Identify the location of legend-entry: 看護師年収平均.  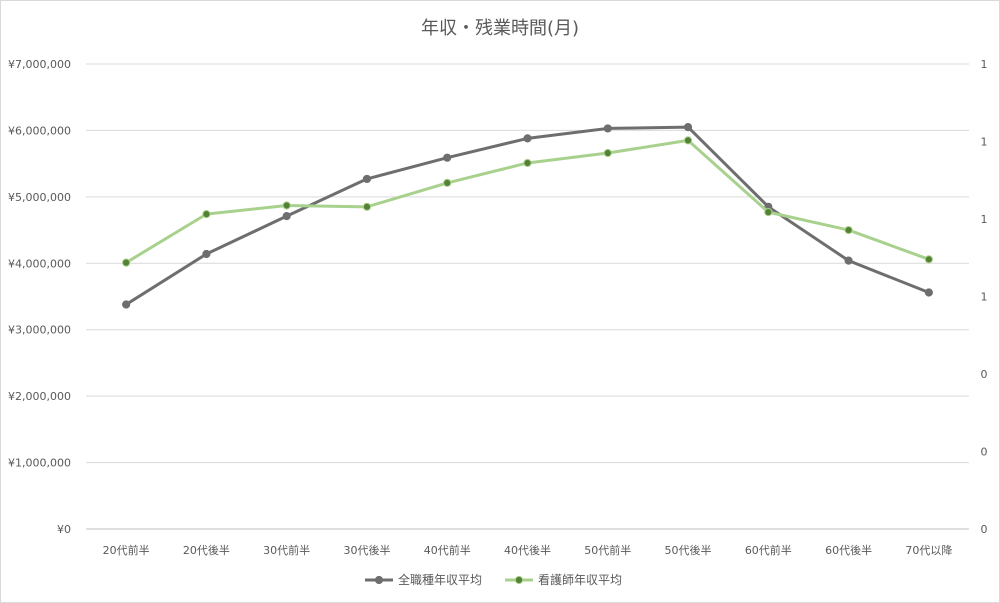
(563, 579).